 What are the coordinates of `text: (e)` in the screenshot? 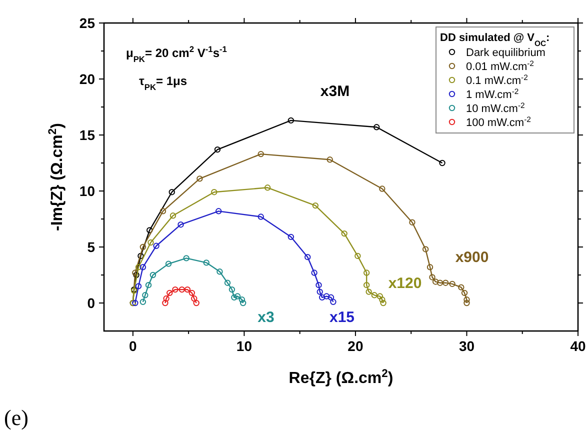 It's located at (16, 417).